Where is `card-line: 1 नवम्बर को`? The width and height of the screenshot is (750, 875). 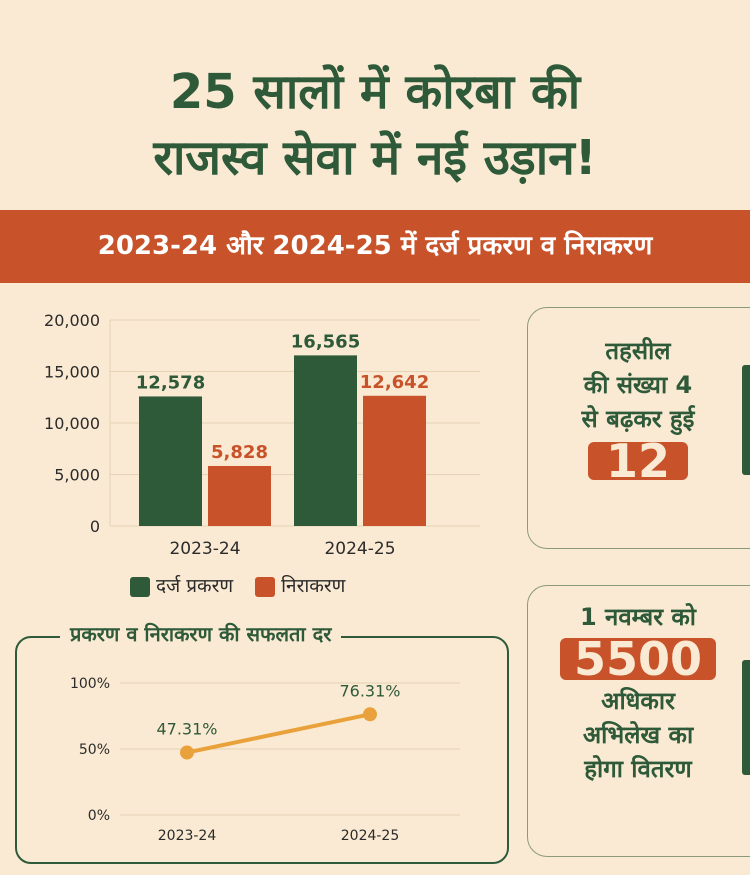
card-line: 1 नवम्बर को is located at coordinates (638, 617).